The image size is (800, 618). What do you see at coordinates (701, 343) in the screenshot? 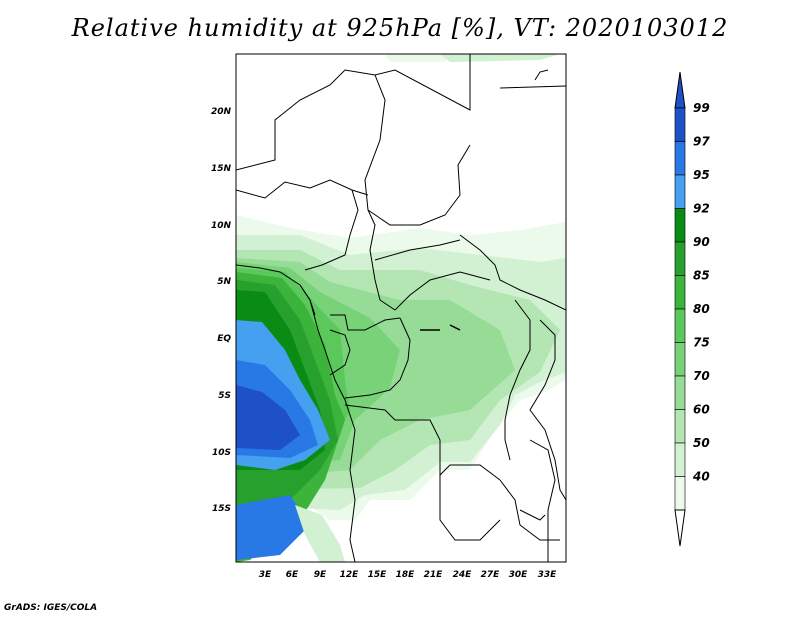
I see `colorbar-label: 75` at bounding box center [701, 343].